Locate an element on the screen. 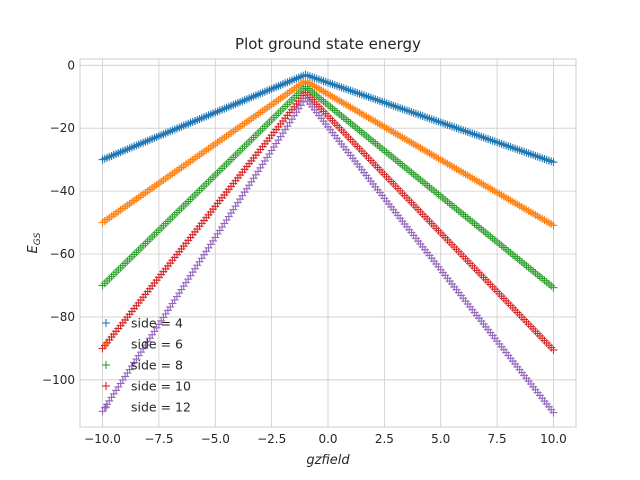 The height and width of the screenshot is (480, 640). legend-label: side = 10 is located at coordinates (161, 386).